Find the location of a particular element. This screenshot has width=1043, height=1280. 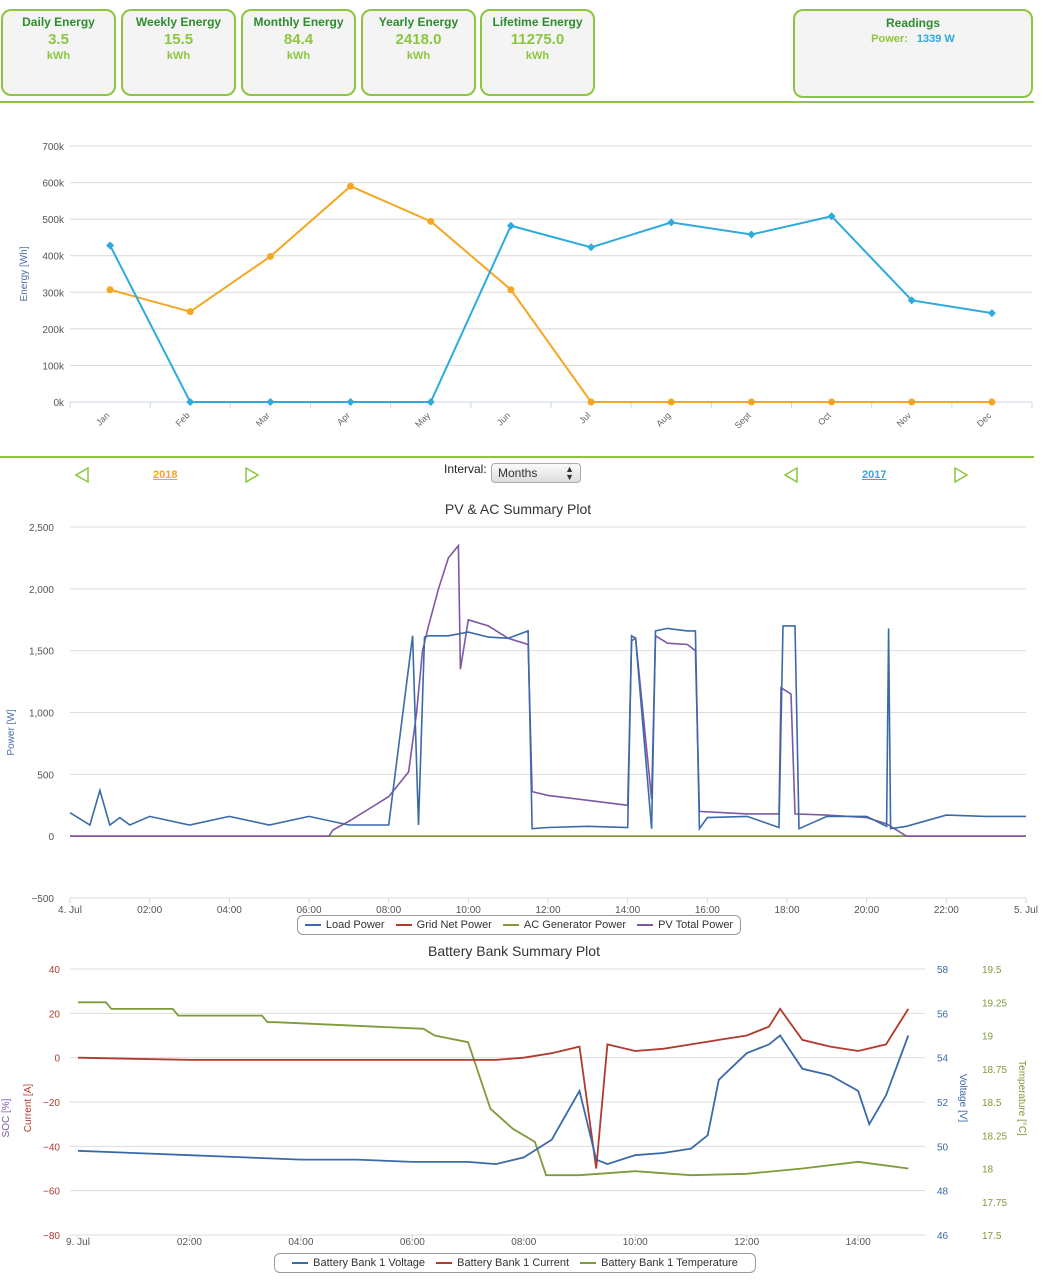

tile-value: 84.4 is located at coordinates (298, 39).